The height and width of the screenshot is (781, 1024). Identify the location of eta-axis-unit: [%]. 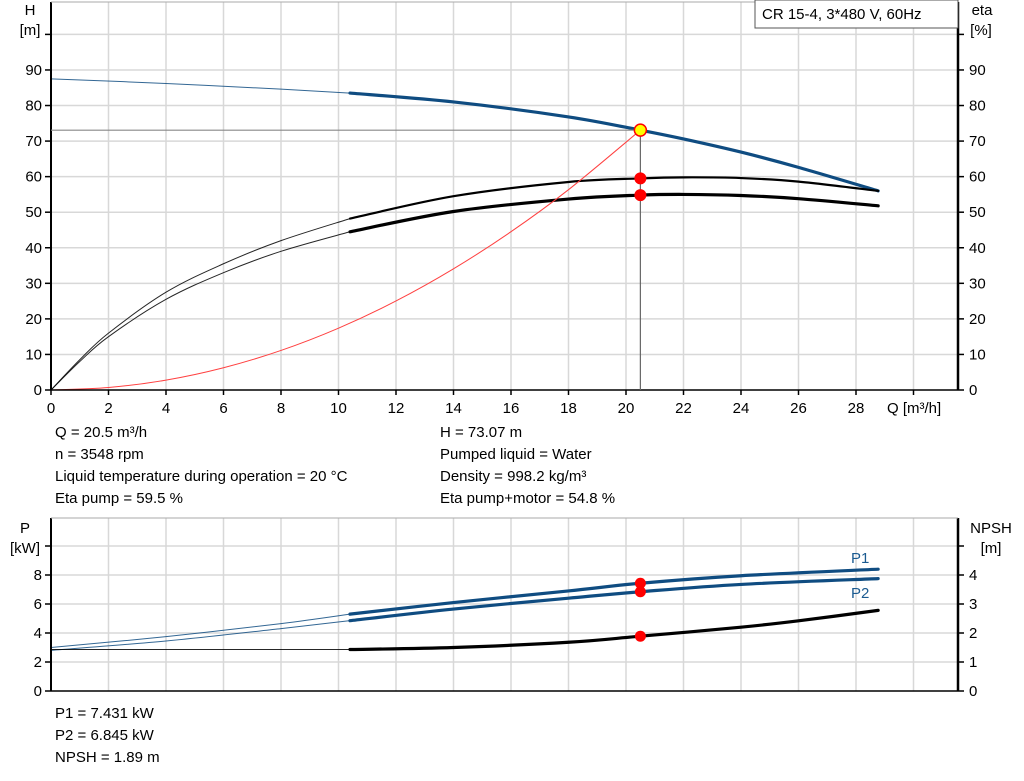
(981, 30).